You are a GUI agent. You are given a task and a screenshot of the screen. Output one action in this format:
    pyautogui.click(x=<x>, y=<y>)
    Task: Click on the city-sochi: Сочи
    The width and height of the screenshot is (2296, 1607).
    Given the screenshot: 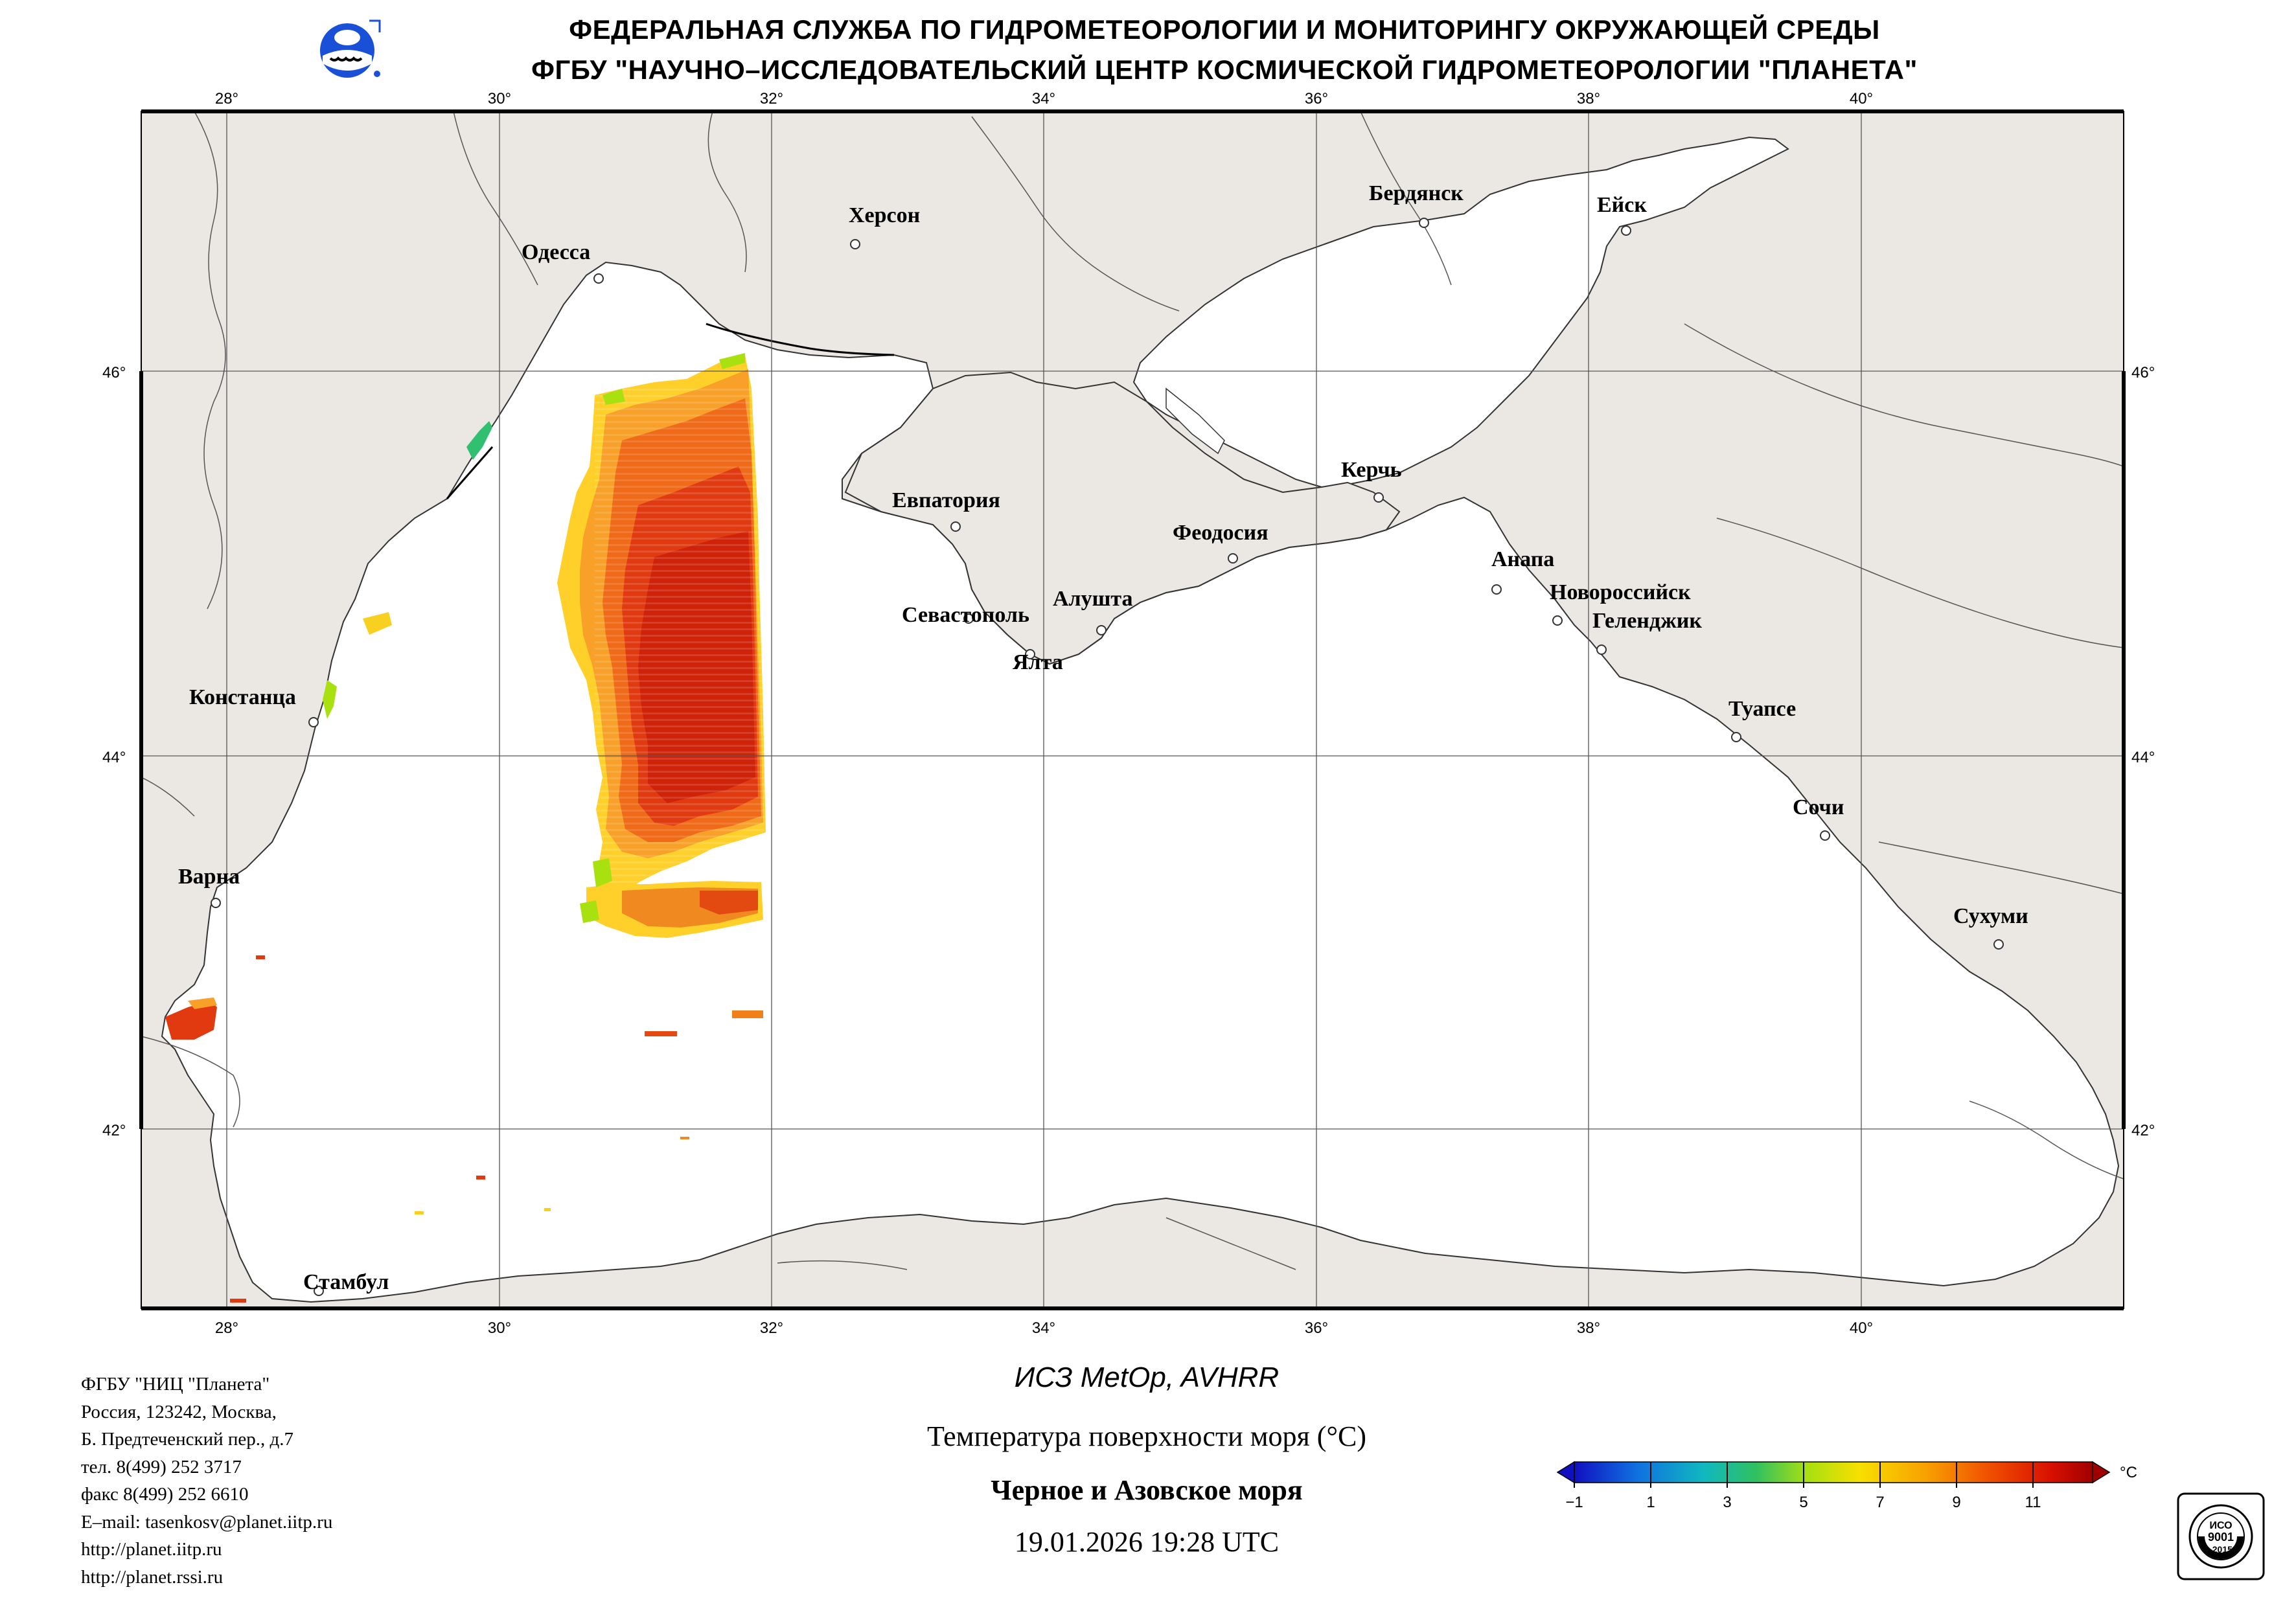 What is the action you would take?
    pyautogui.click(x=1819, y=807)
    